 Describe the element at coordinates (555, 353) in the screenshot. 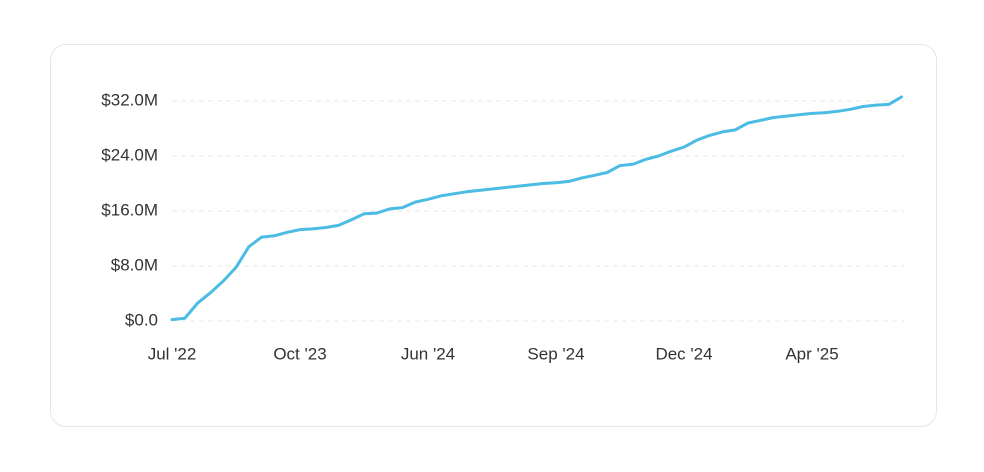

I see `x-tick-label: Sep '24` at that location.